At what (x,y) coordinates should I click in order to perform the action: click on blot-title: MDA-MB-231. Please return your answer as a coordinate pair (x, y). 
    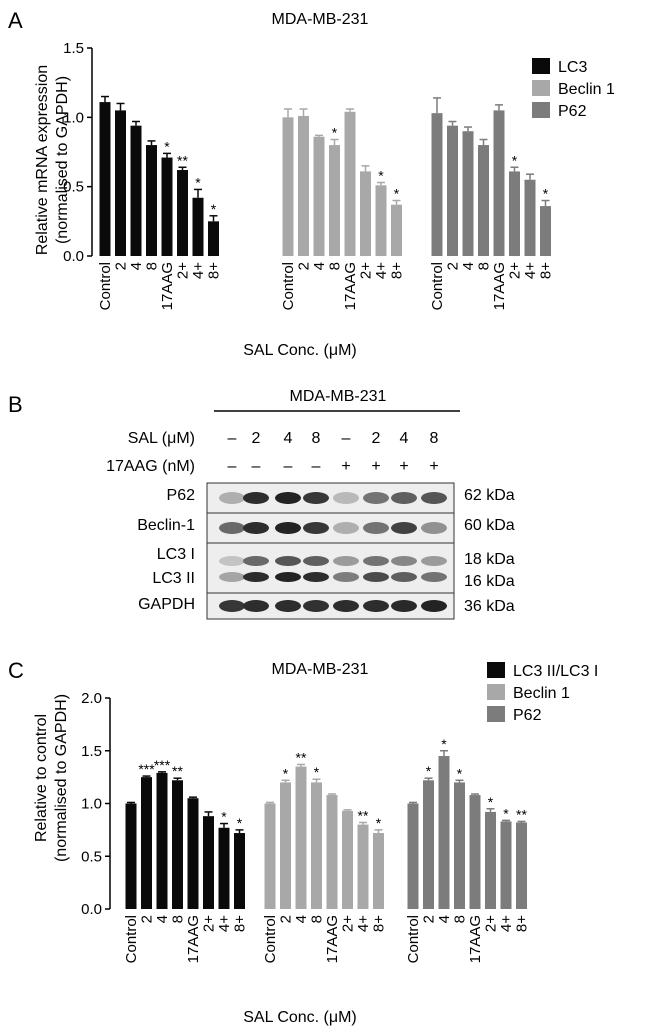
    Looking at the image, I should click on (338, 396).